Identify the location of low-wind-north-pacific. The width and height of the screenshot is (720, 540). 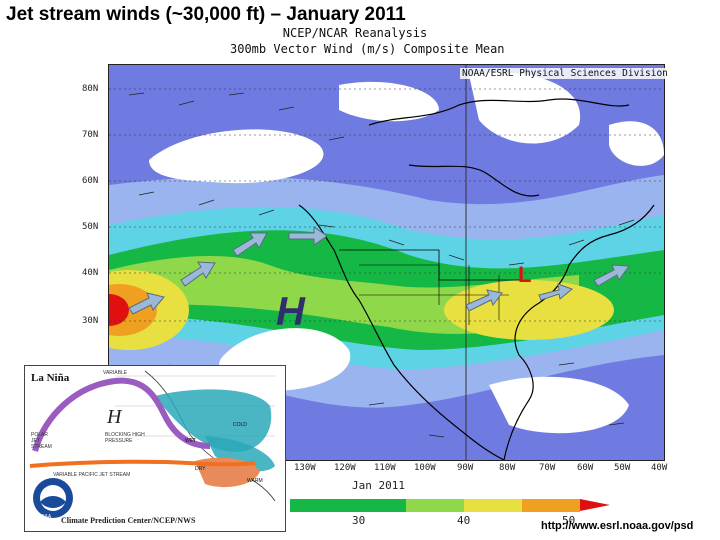
(236, 156).